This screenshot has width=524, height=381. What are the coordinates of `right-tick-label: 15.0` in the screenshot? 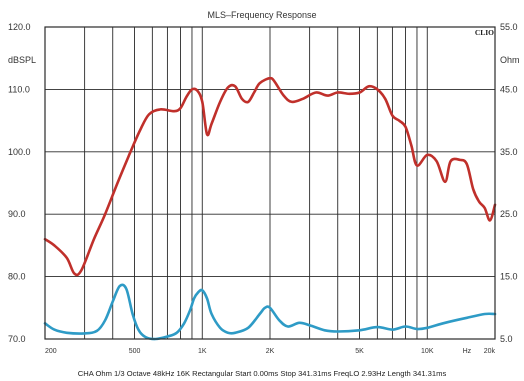 It's located at (509, 277).